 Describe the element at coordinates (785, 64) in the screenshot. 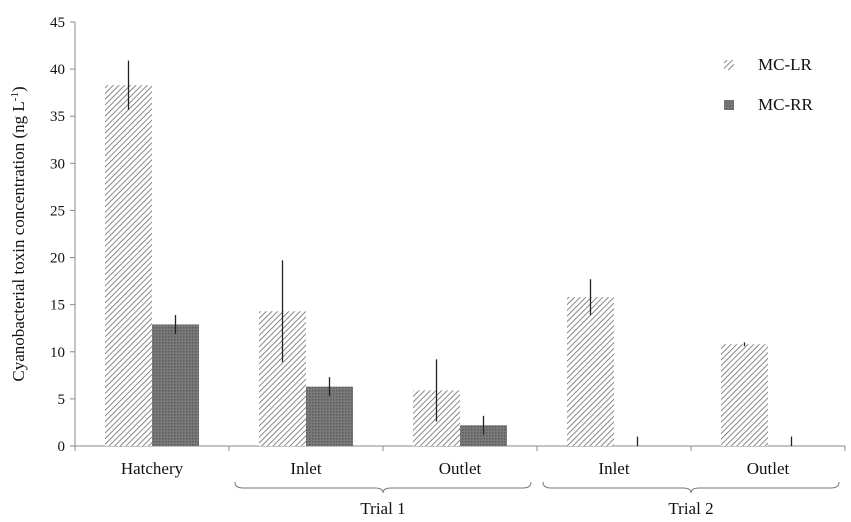

I see `legend-label: MC-LR` at that location.